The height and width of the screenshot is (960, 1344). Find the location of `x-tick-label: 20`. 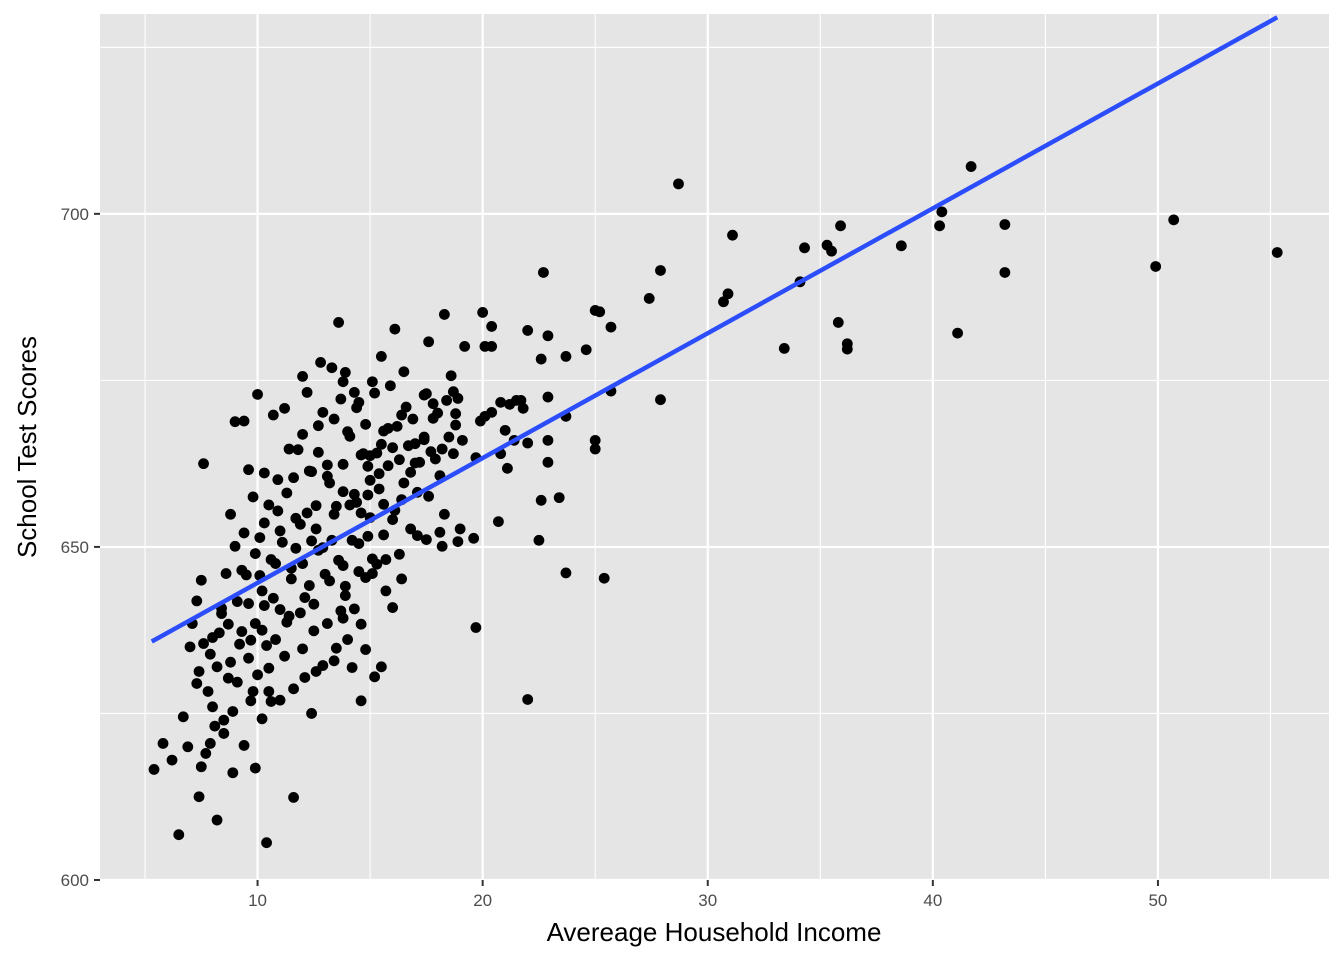

x-tick-label: 20 is located at coordinates (482, 900).